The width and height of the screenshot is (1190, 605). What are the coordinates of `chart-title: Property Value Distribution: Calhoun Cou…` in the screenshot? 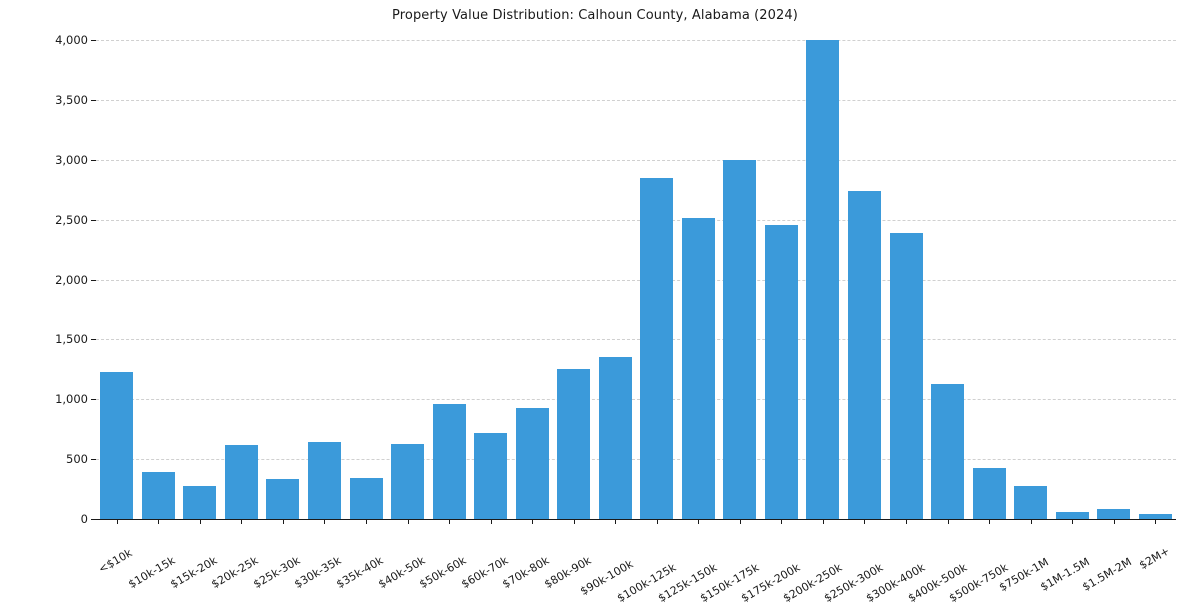 It's located at (595, 15).